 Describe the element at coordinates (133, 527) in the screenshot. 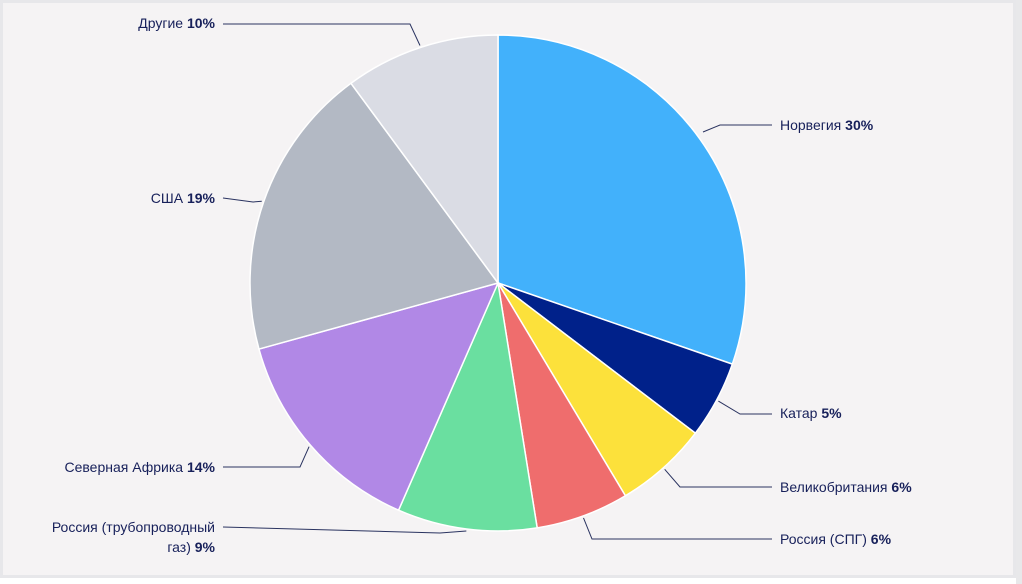

I see `slice-label-5-line-1: Россия (трубопроводный` at that location.